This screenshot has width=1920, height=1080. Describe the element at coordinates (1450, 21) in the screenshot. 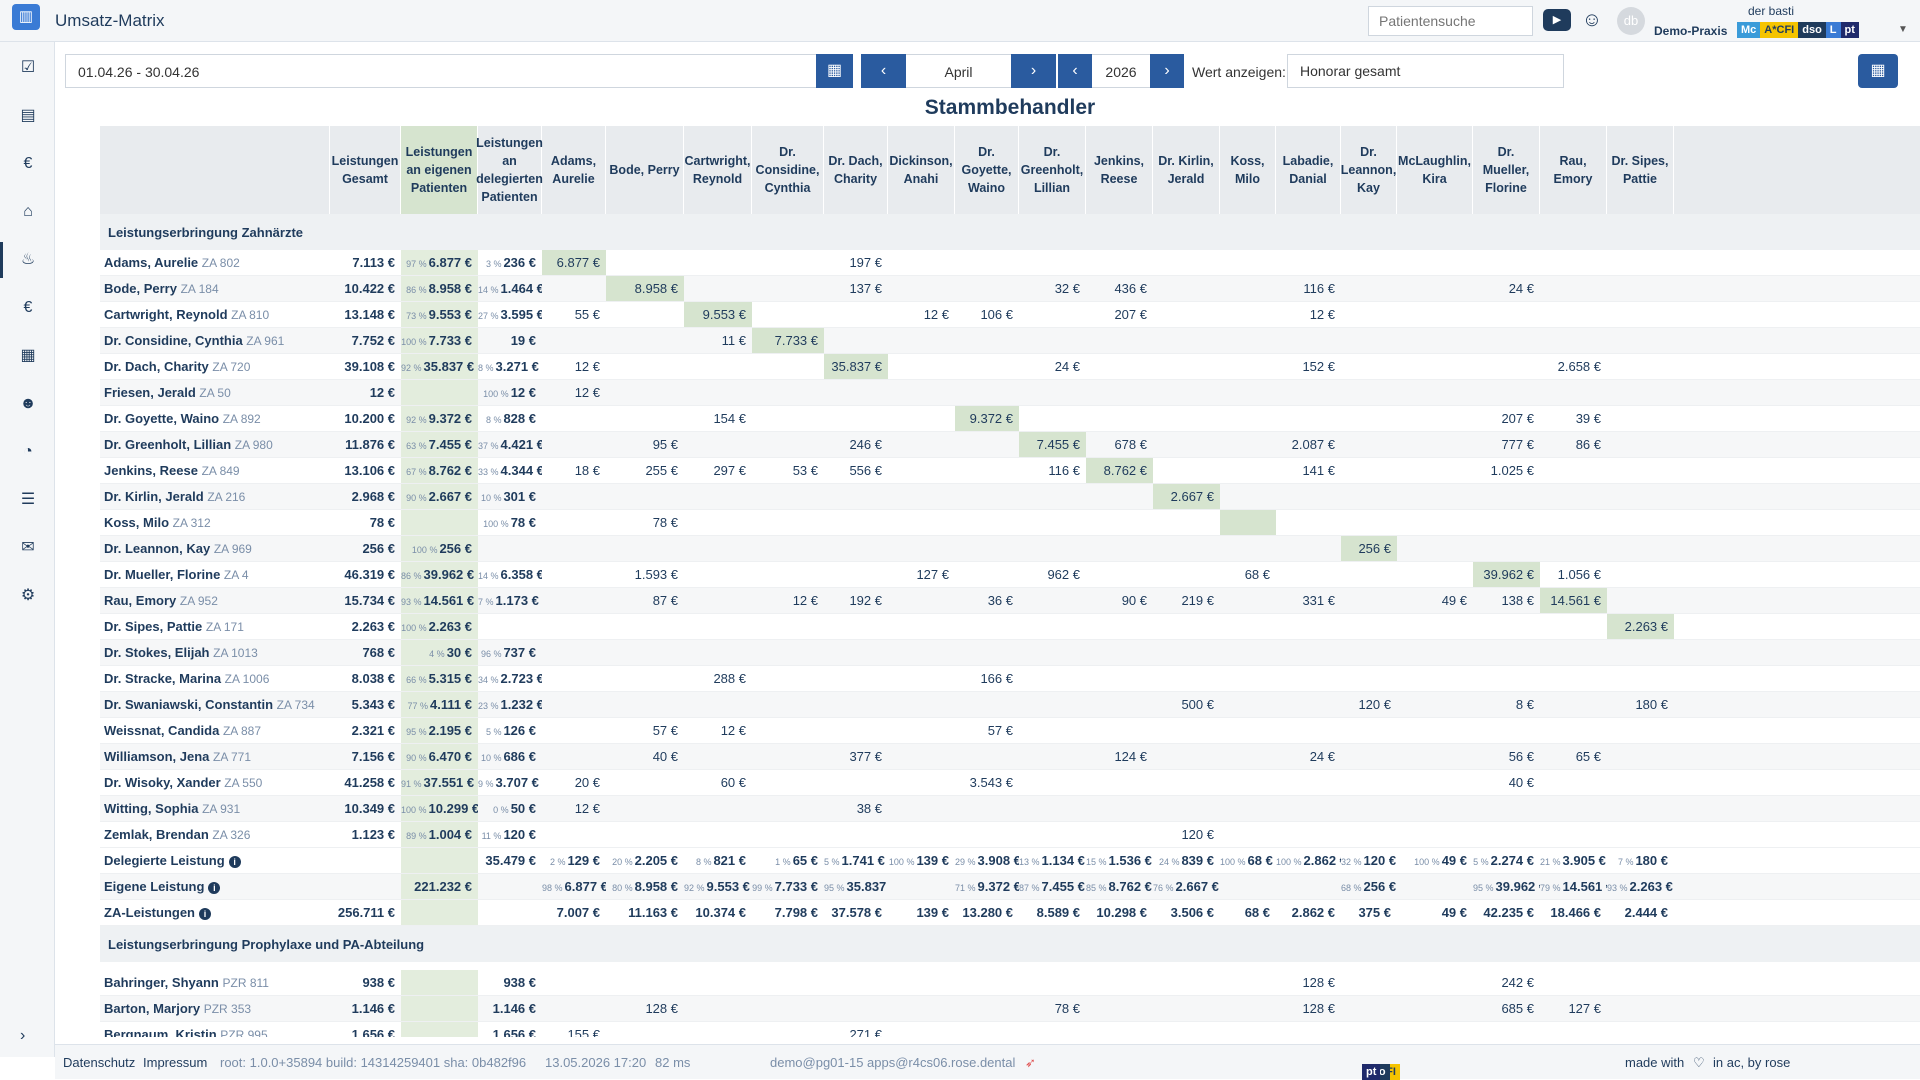

I see `patient-search-input` at that location.